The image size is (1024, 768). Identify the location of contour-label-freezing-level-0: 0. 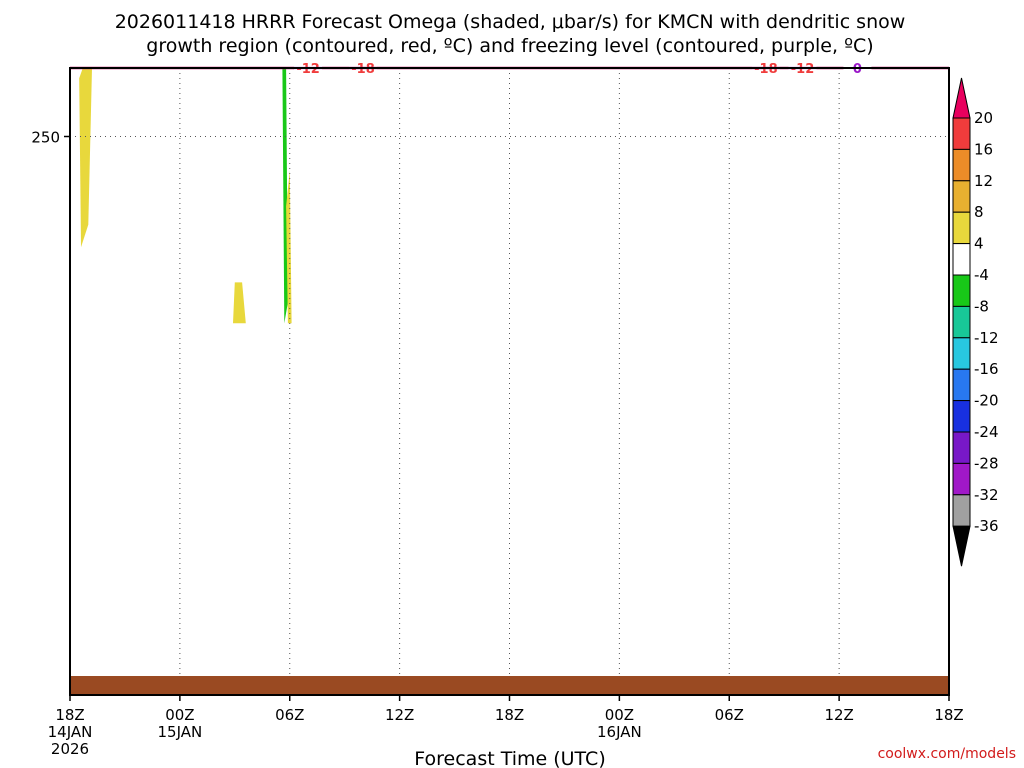
(857, 69).